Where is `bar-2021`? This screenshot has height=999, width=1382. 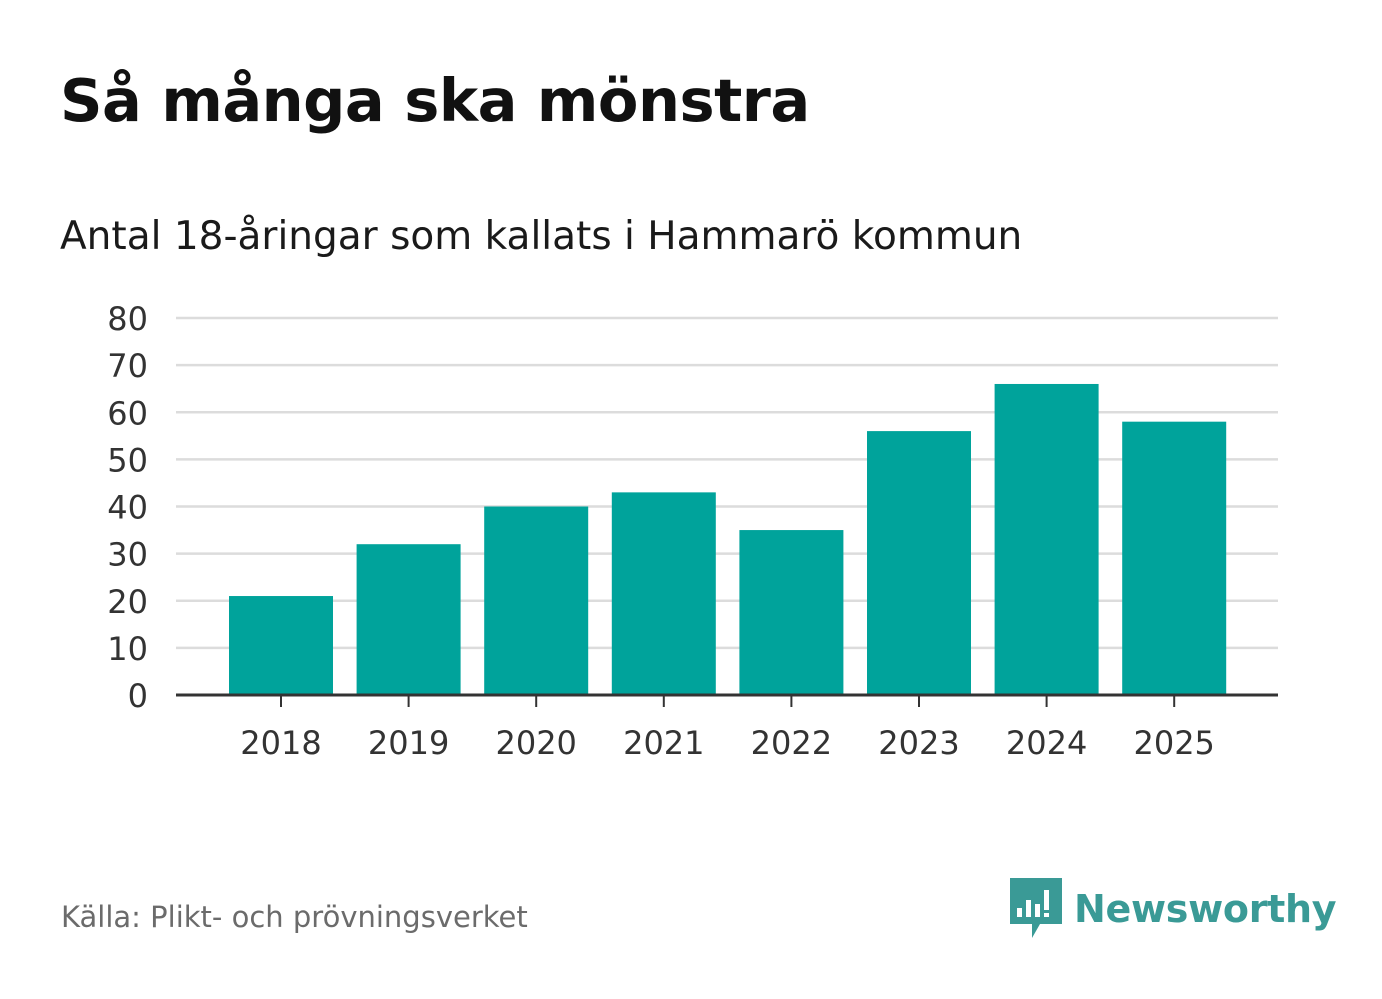 bar-2021 is located at coordinates (663, 593).